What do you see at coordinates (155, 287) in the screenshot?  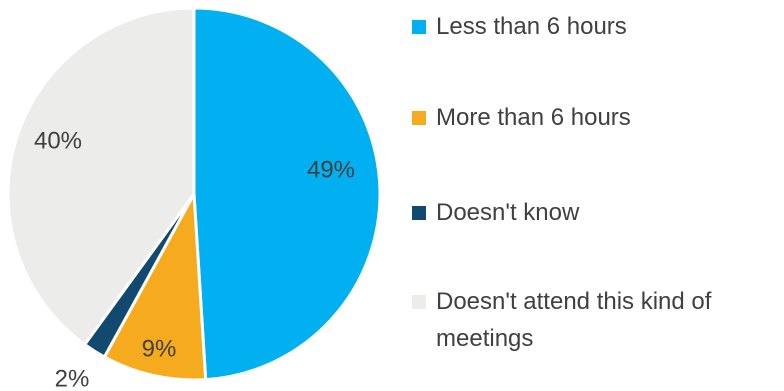 I see `pie-slice-more-than-6-hours` at bounding box center [155, 287].